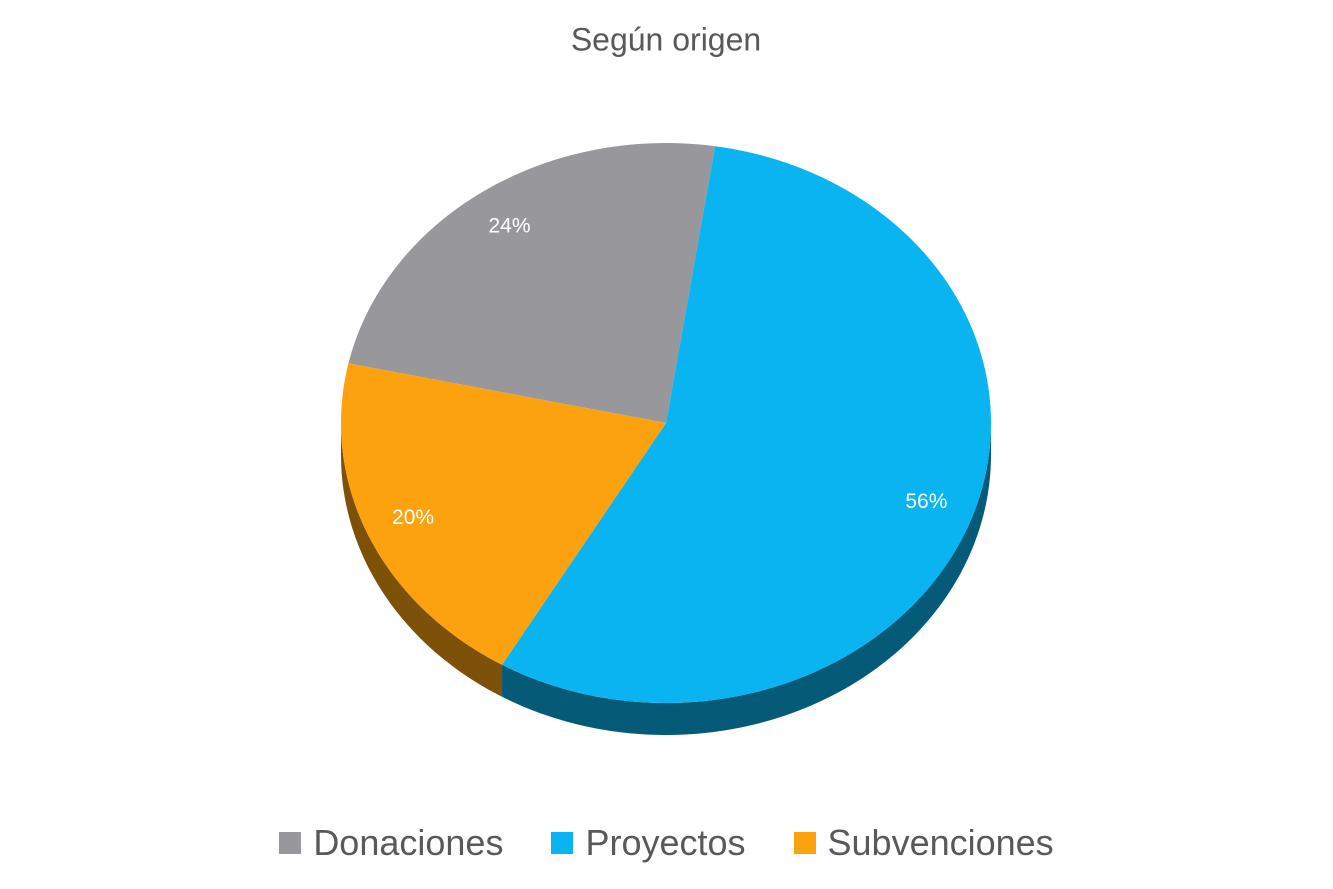 The height and width of the screenshot is (889, 1333). I want to click on legend: Donaciones Proyectos Subvenciones, so click(666, 843).